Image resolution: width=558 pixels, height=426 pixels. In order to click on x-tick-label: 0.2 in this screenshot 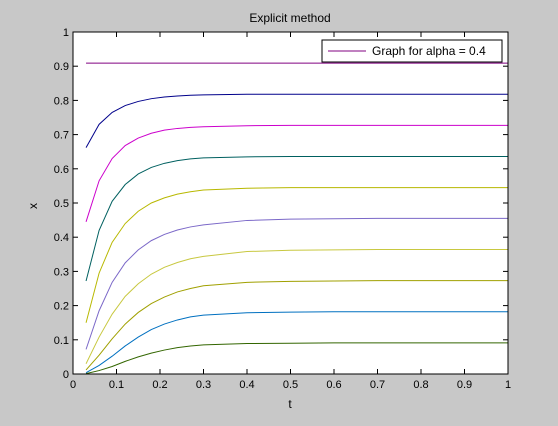, I will do `click(159, 385)`.